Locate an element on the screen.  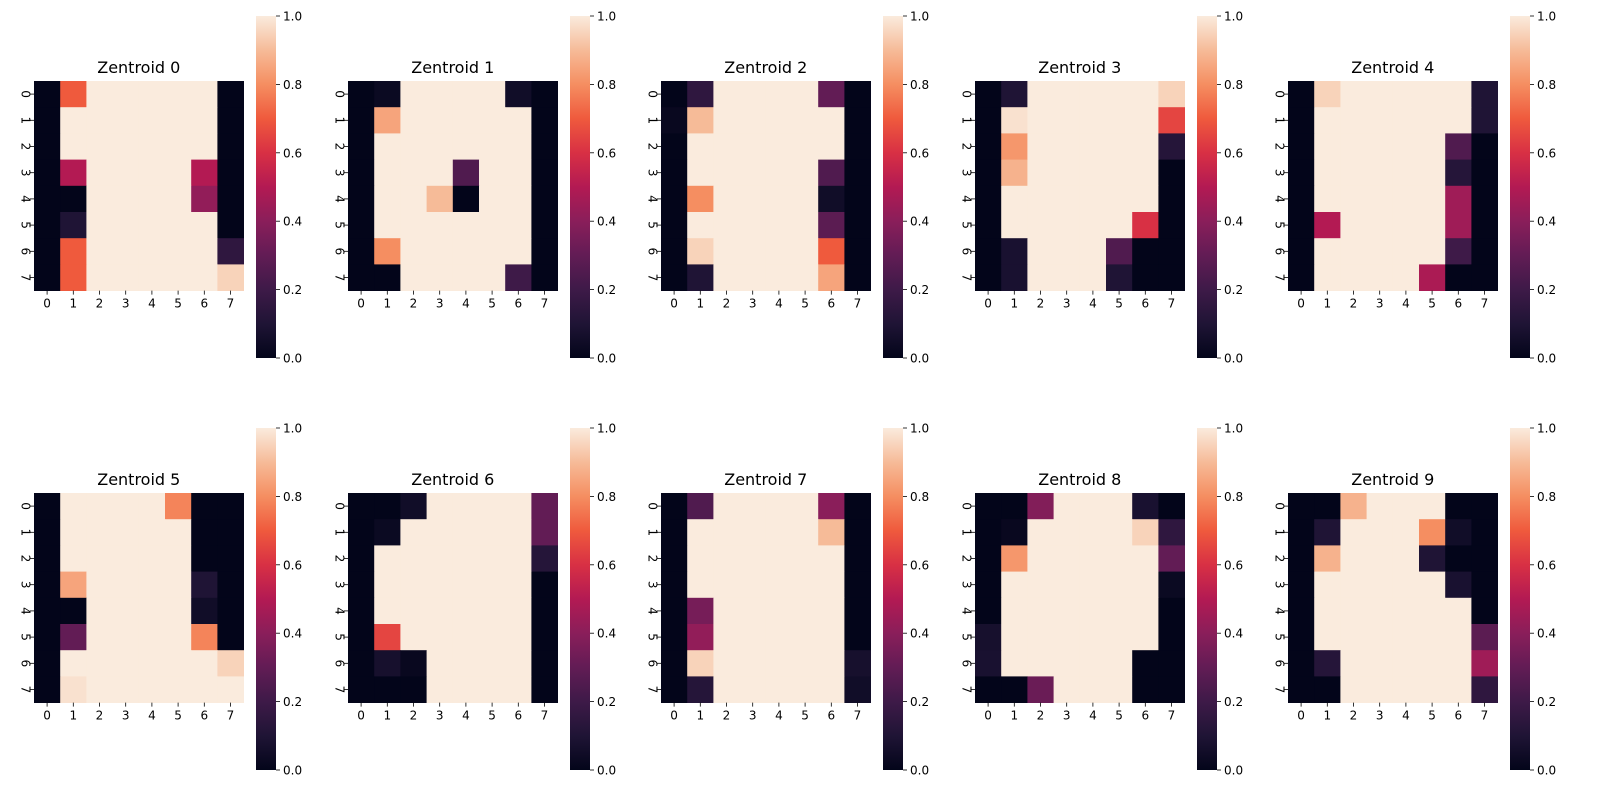
panel-title: Zentroid 7 is located at coordinates (765, 479).